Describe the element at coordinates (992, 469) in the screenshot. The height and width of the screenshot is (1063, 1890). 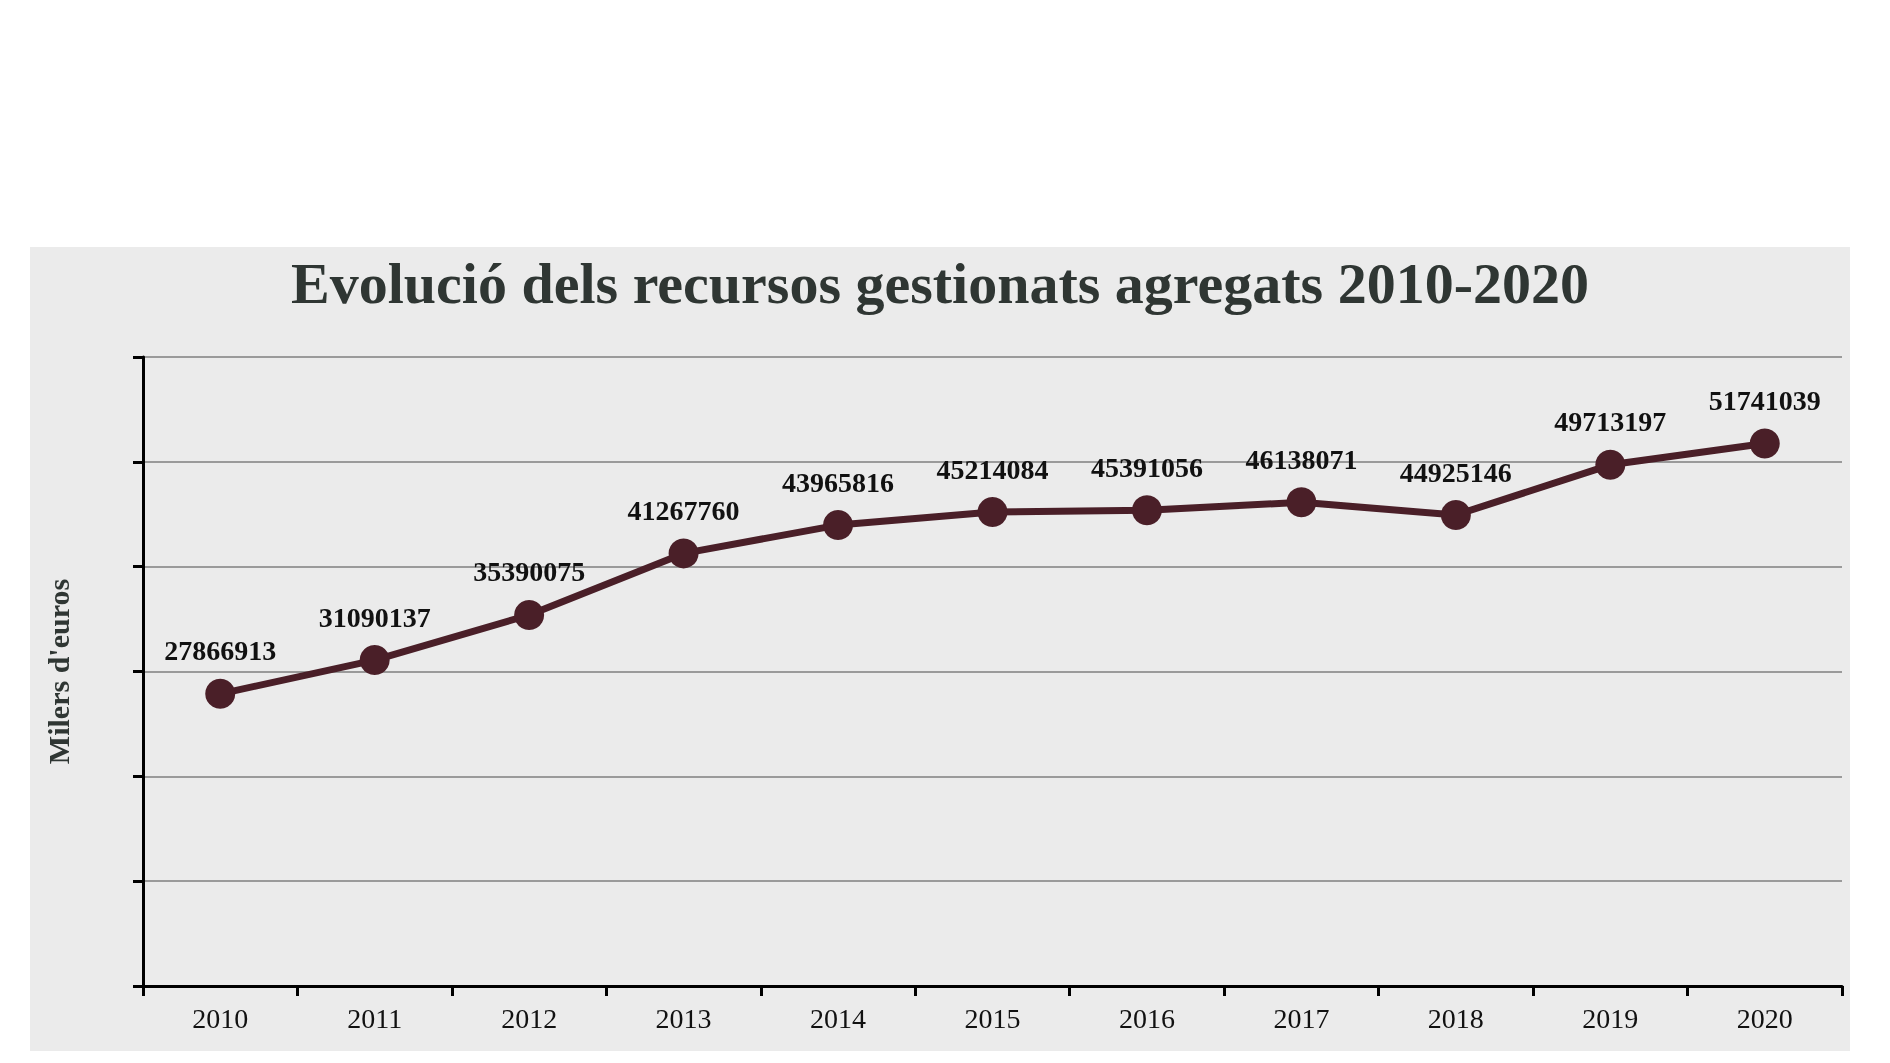
I see `data-label: 45214084` at that location.